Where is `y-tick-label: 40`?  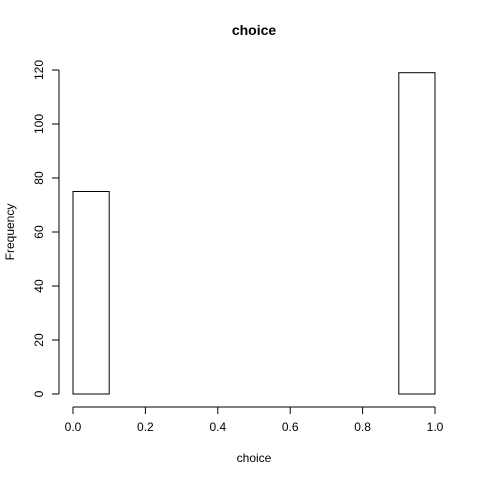 y-tick-label: 40 is located at coordinates (39, 286).